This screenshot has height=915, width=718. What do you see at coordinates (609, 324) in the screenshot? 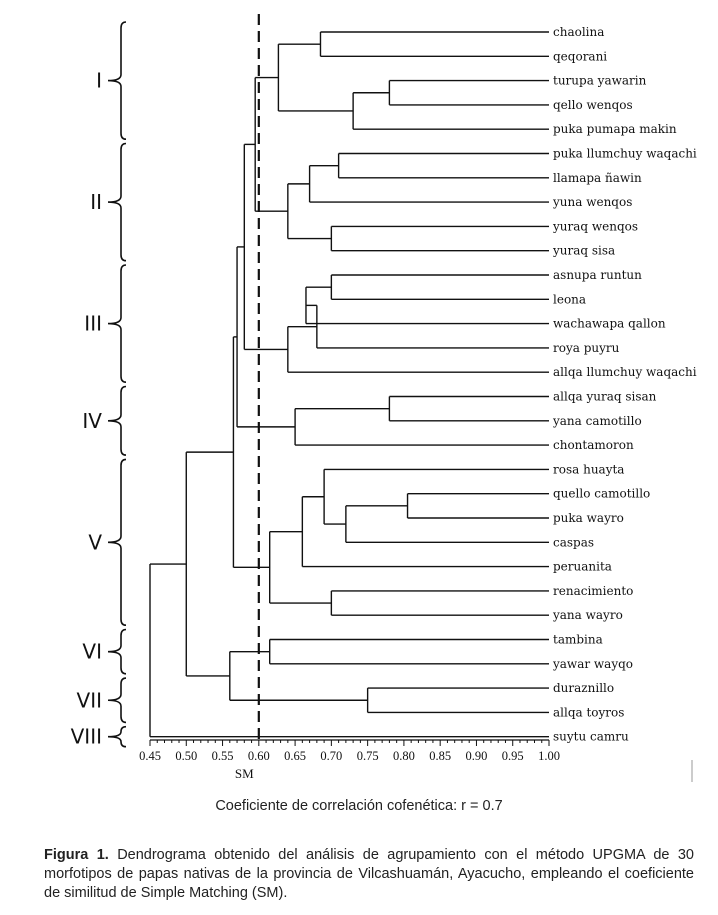
I see `leaf-label: wachawapa qallon` at bounding box center [609, 324].